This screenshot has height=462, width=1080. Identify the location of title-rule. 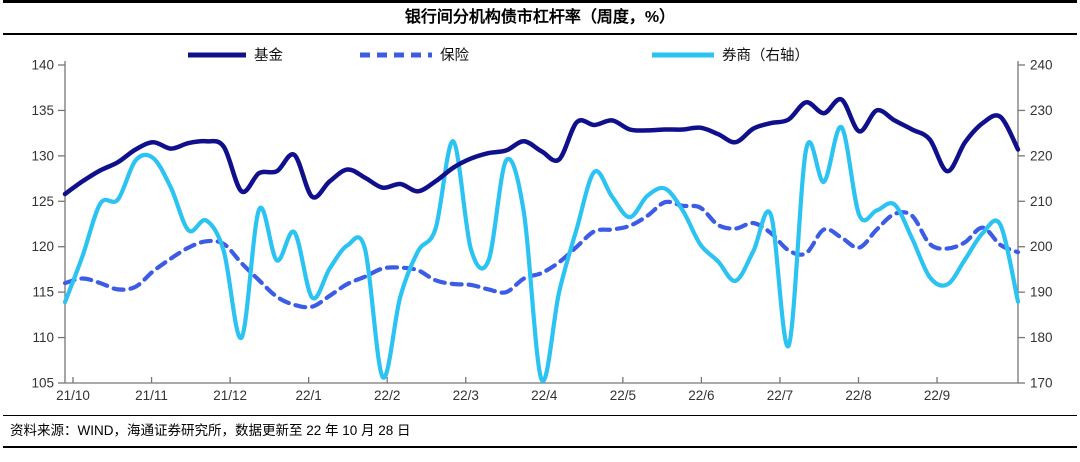
(540, 34).